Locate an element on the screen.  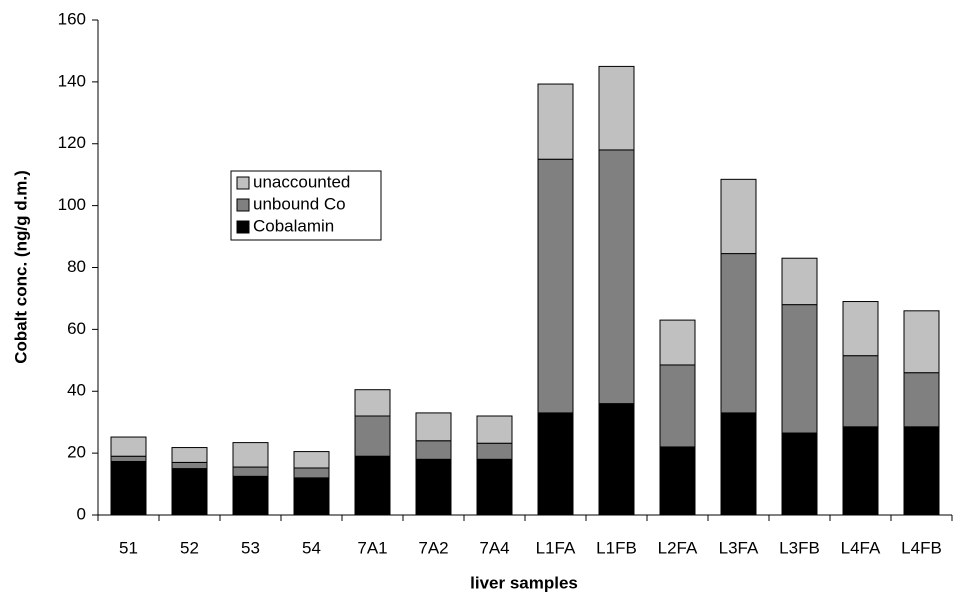
legend-box is located at coordinates (306, 205).